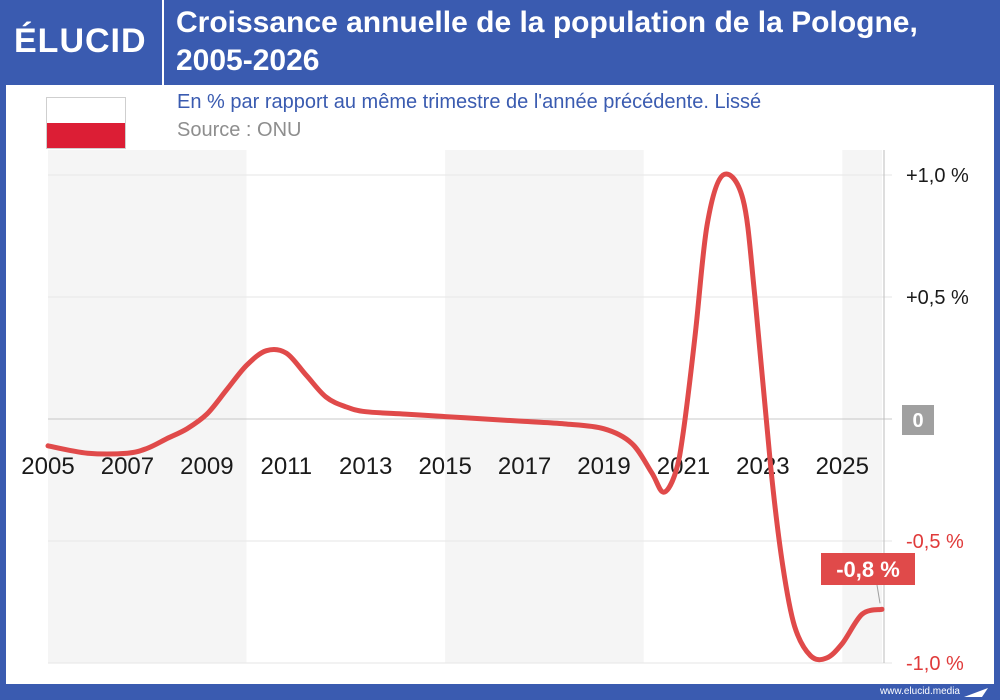 Image resolution: width=1000 pixels, height=700 pixels. Describe the element at coordinates (683, 466) in the screenshot. I see `x-tick-label: 2021` at that location.